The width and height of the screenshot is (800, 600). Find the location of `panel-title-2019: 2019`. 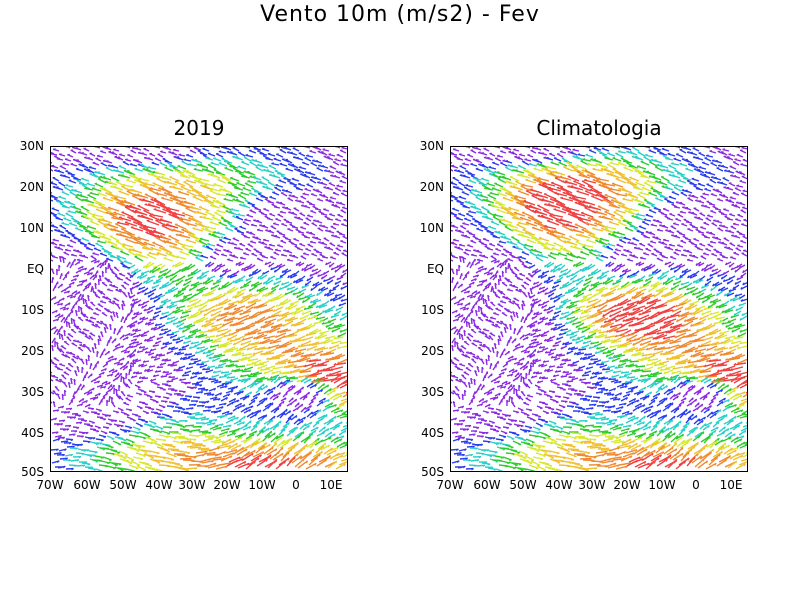

panel-title-2019: 2019 is located at coordinates (199, 128).